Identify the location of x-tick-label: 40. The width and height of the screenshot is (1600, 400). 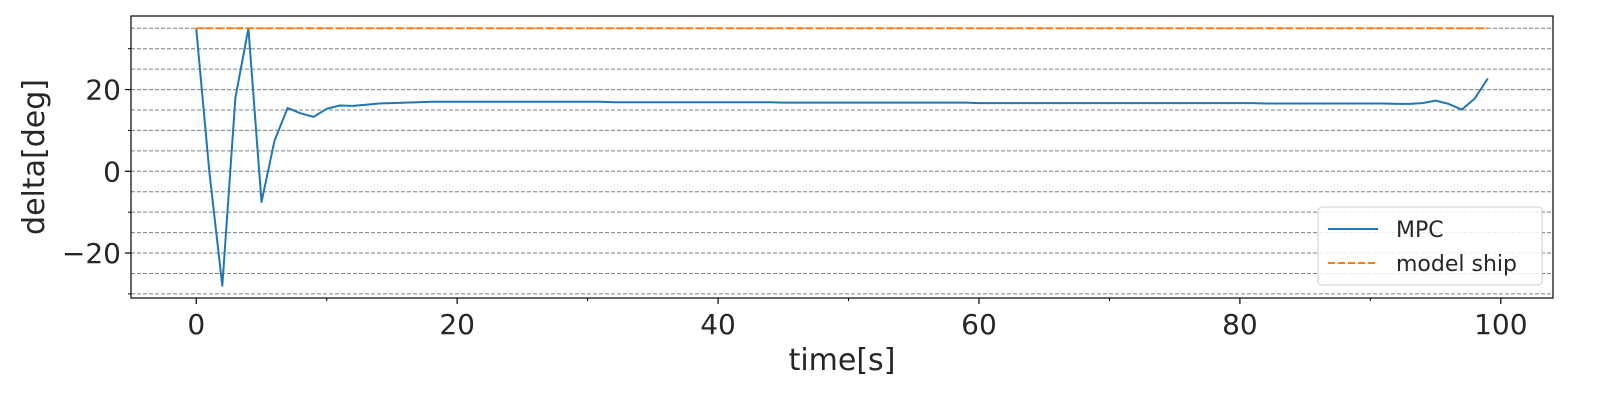
(718, 324).